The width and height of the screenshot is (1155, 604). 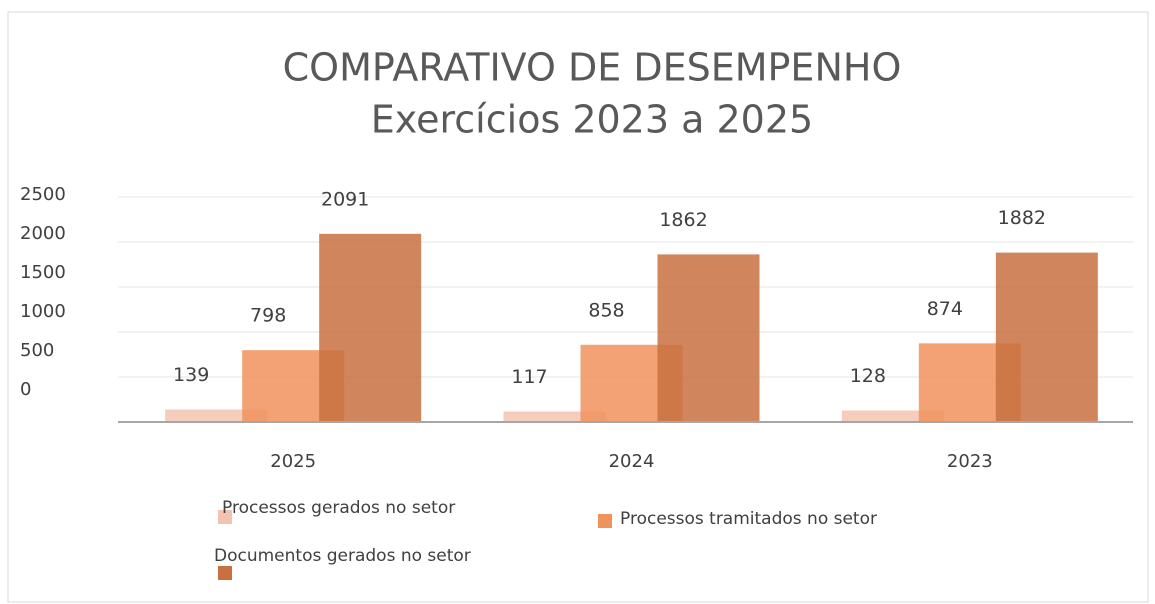 I want to click on data-label: 858, so click(x=606, y=310).